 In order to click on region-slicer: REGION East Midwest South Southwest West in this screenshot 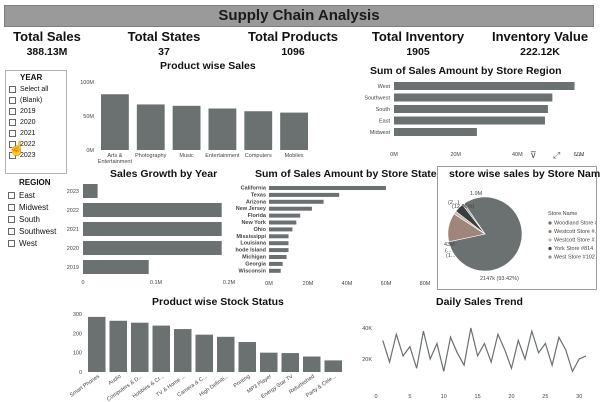, I will do `click(36, 213)`.